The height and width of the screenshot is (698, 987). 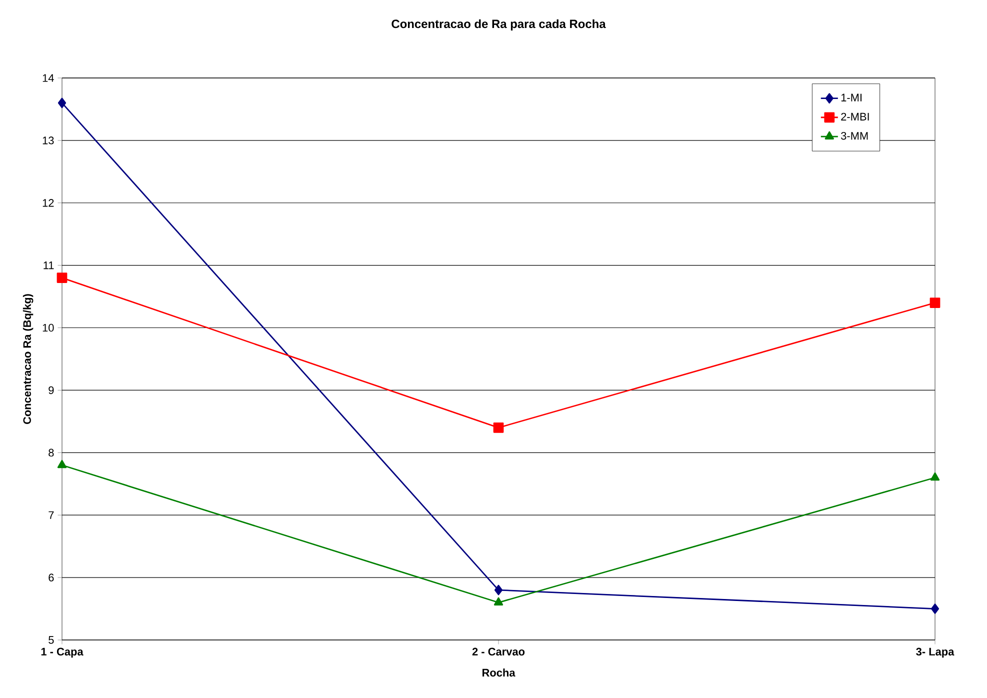 I want to click on y-tick-label: 13, so click(x=48, y=140).